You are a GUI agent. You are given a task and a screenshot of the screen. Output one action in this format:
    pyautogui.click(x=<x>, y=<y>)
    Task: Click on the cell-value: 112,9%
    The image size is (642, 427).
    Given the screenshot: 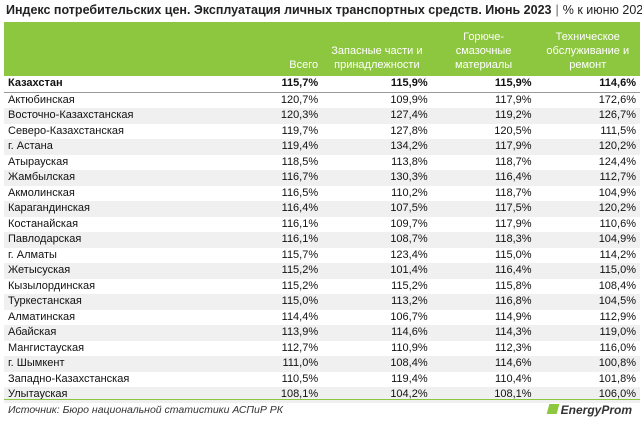 What is the action you would take?
    pyautogui.click(x=618, y=316)
    